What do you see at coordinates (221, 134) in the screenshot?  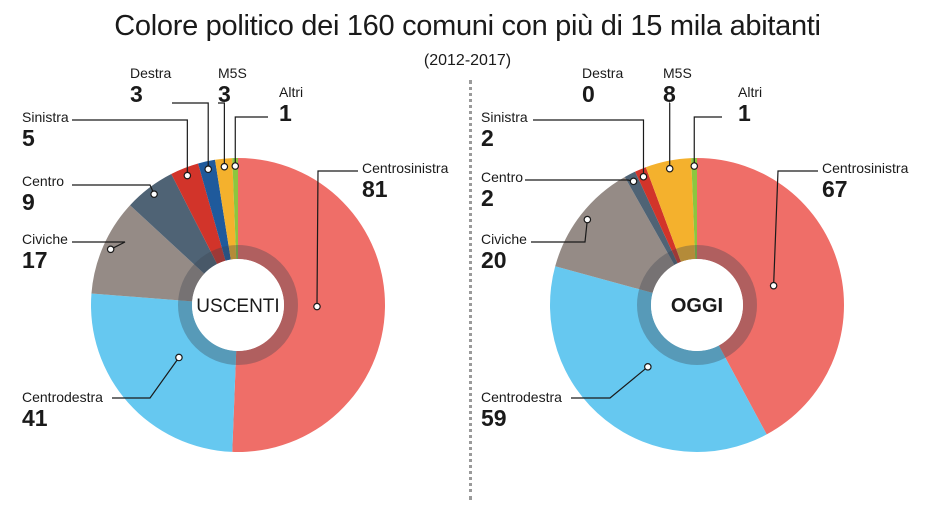 I see `leader-line-m5s` at bounding box center [221, 134].